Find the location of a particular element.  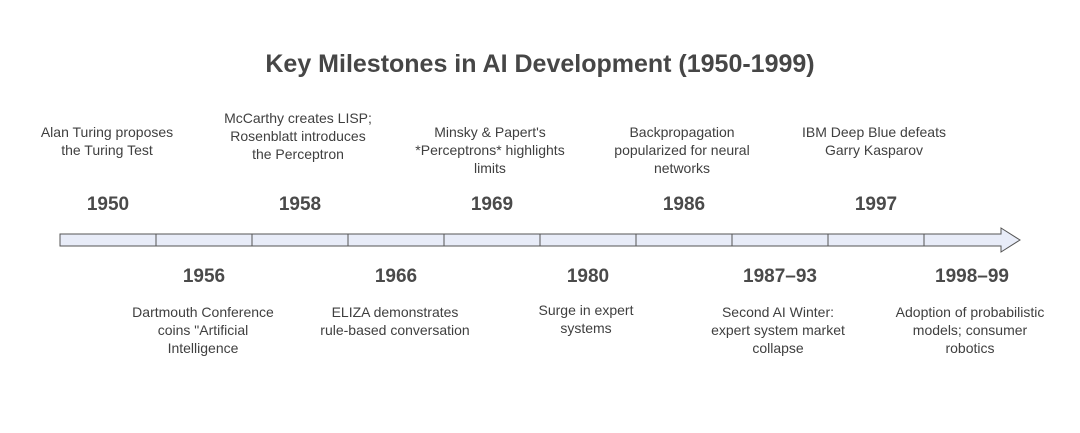

milestone-1997-year: 1997 is located at coordinates (876, 204).